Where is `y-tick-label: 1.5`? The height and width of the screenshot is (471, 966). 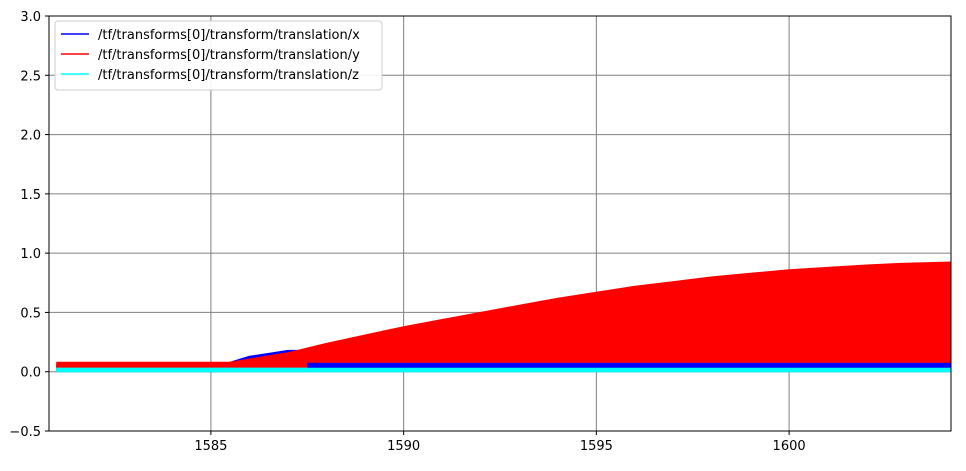
y-tick-label: 1.5 is located at coordinates (30, 195).